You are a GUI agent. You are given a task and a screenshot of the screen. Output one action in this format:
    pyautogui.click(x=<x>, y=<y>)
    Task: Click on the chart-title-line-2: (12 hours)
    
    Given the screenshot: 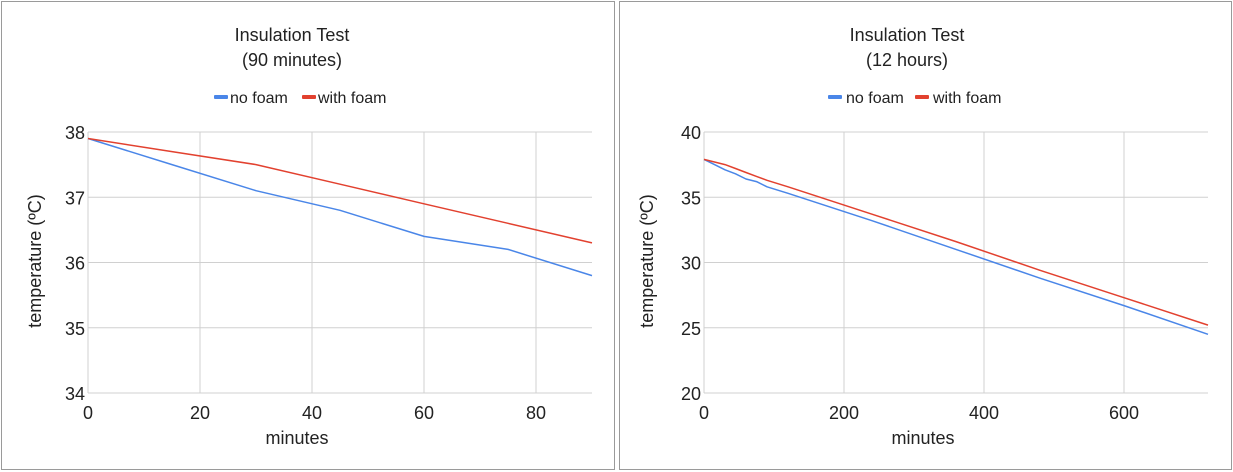 What is the action you would take?
    pyautogui.click(x=907, y=60)
    